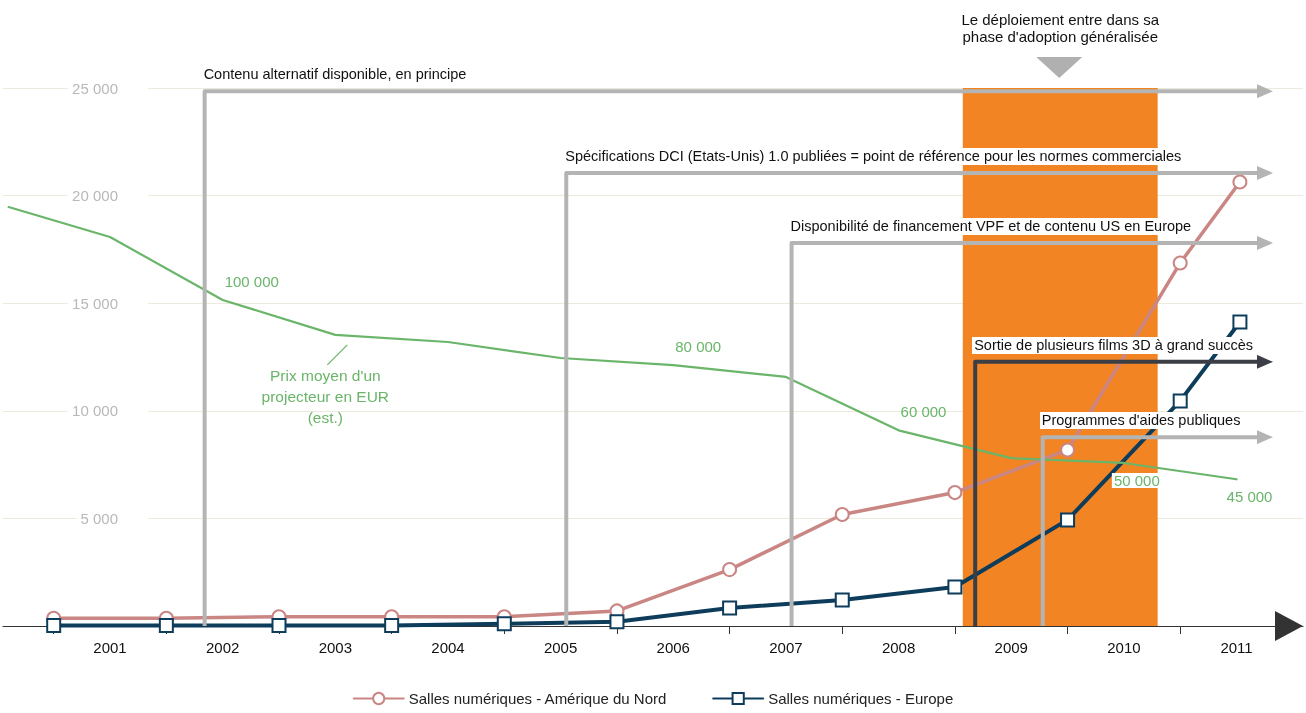 This screenshot has height=713, width=1306. What do you see at coordinates (99, 518) in the screenshot?
I see `y-tick-label: 5 000` at bounding box center [99, 518].